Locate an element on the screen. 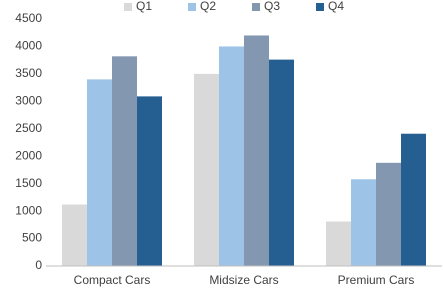 This screenshot has width=443, height=288. x-tick-label: Midsize Cars is located at coordinates (243, 280).